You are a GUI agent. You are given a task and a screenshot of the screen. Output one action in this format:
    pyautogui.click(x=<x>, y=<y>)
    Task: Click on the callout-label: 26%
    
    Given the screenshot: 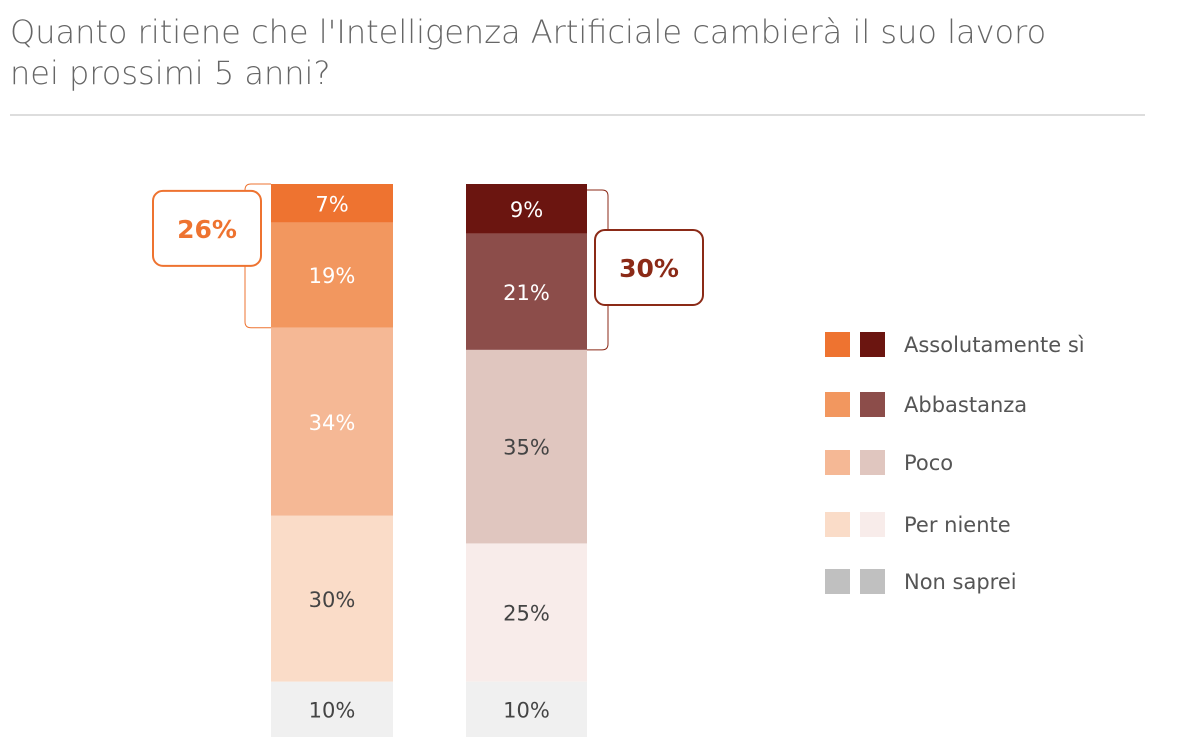 What is the action you would take?
    pyautogui.click(x=207, y=229)
    